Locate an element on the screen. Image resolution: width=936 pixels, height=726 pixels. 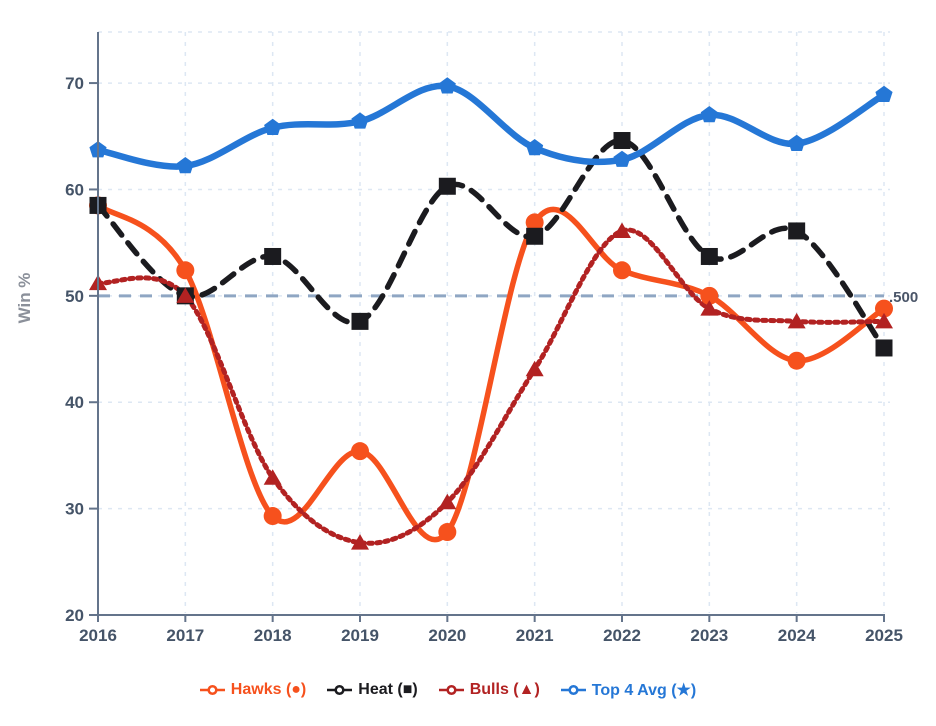
legend-label: Bulls (▲) is located at coordinates (504, 689).